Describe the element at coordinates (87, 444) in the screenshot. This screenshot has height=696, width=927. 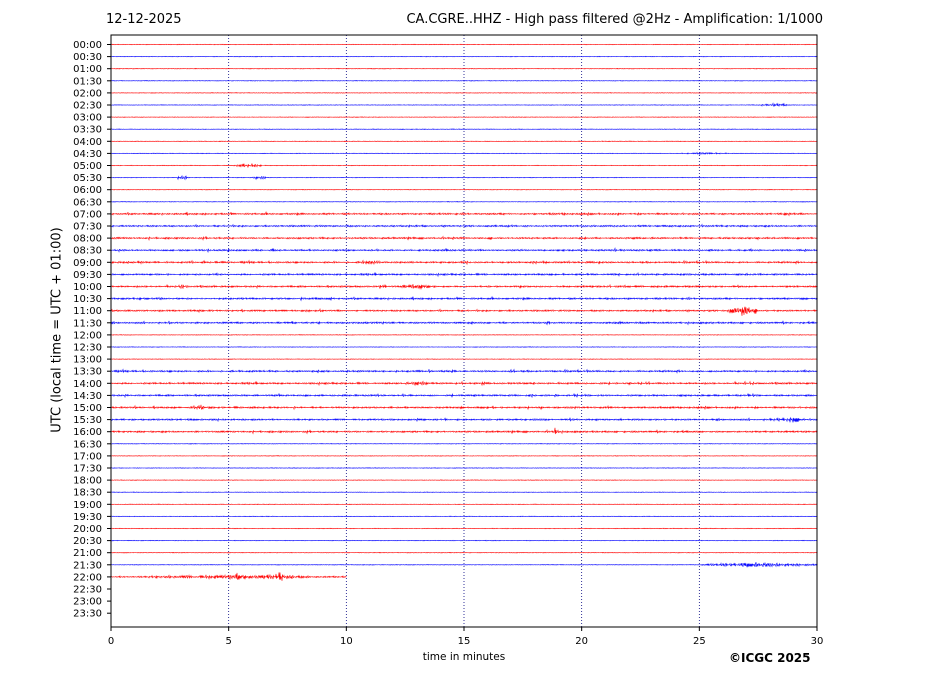
I see `y-tick-label: 16:30` at that location.